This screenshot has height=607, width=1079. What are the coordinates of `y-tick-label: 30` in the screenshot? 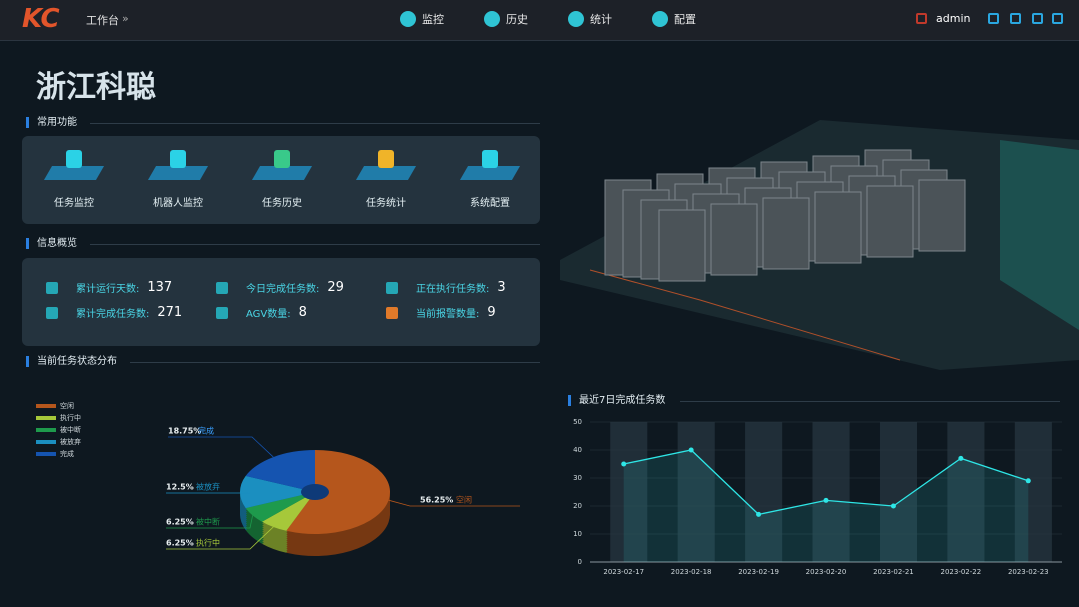 It's located at (577, 478).